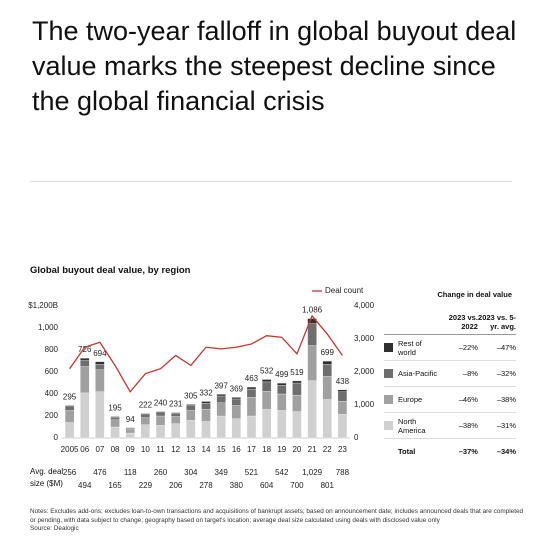  What do you see at coordinates (85, 485) in the screenshot?
I see `avg-deal-size: 494` at bounding box center [85, 485].